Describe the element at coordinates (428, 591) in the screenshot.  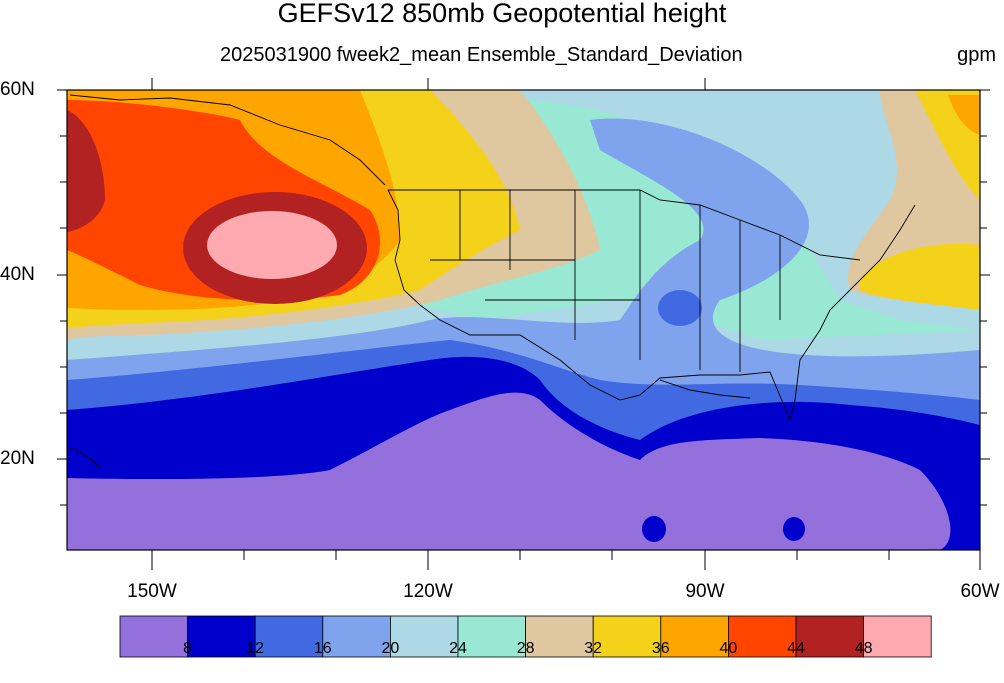
I see `lon-label-120w: 120W` at that location.